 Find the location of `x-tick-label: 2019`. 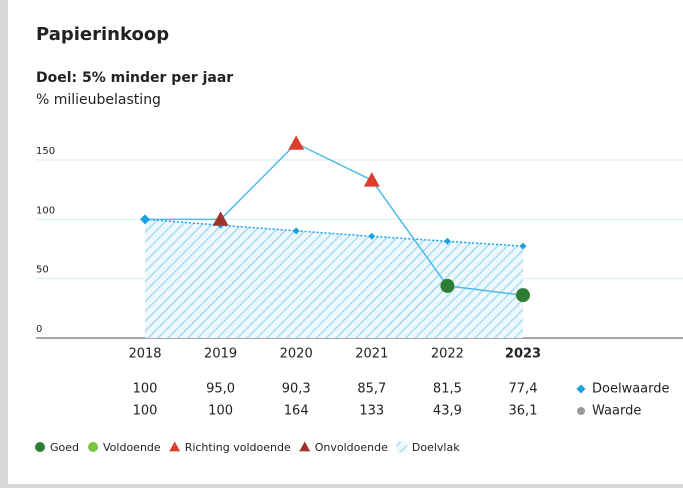

x-tick-label: 2019 is located at coordinates (220, 354).